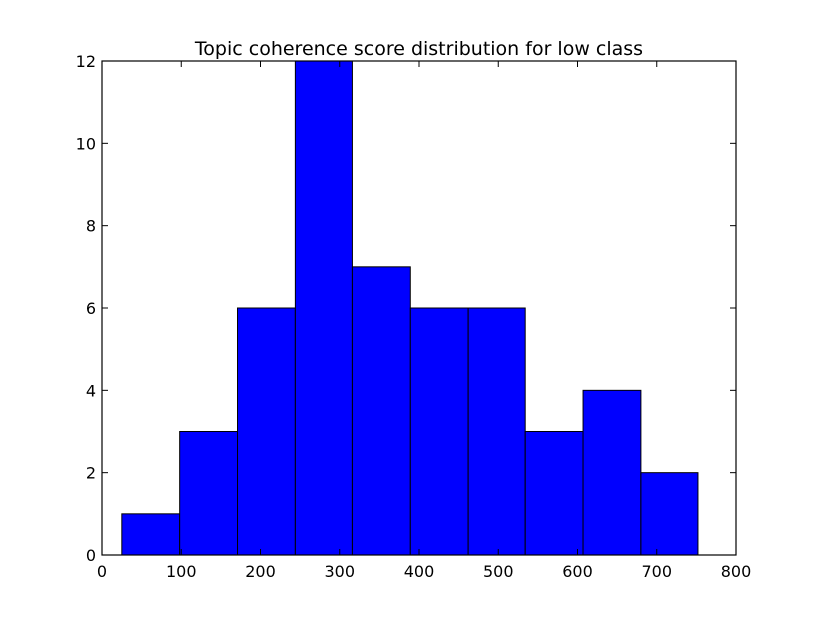  What do you see at coordinates (736, 571) in the screenshot?
I see `x-tick-label-800: 800` at bounding box center [736, 571].